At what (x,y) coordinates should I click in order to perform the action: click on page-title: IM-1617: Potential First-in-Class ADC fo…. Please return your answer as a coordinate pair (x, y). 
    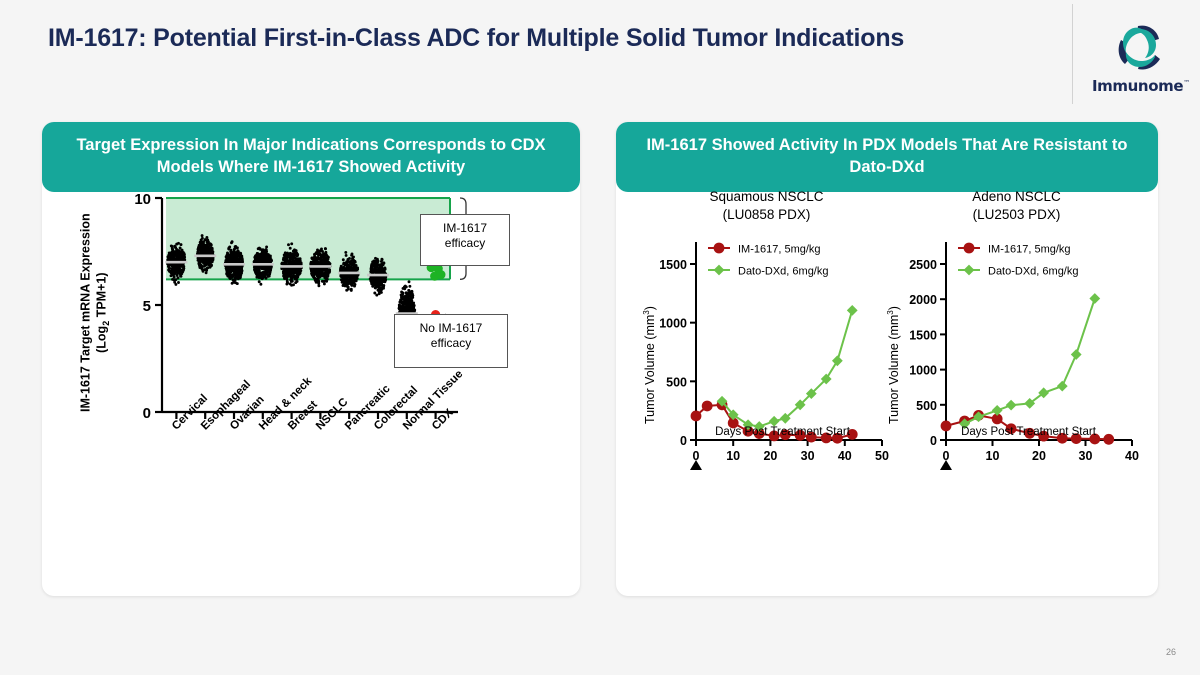
    Looking at the image, I should click on (476, 38).